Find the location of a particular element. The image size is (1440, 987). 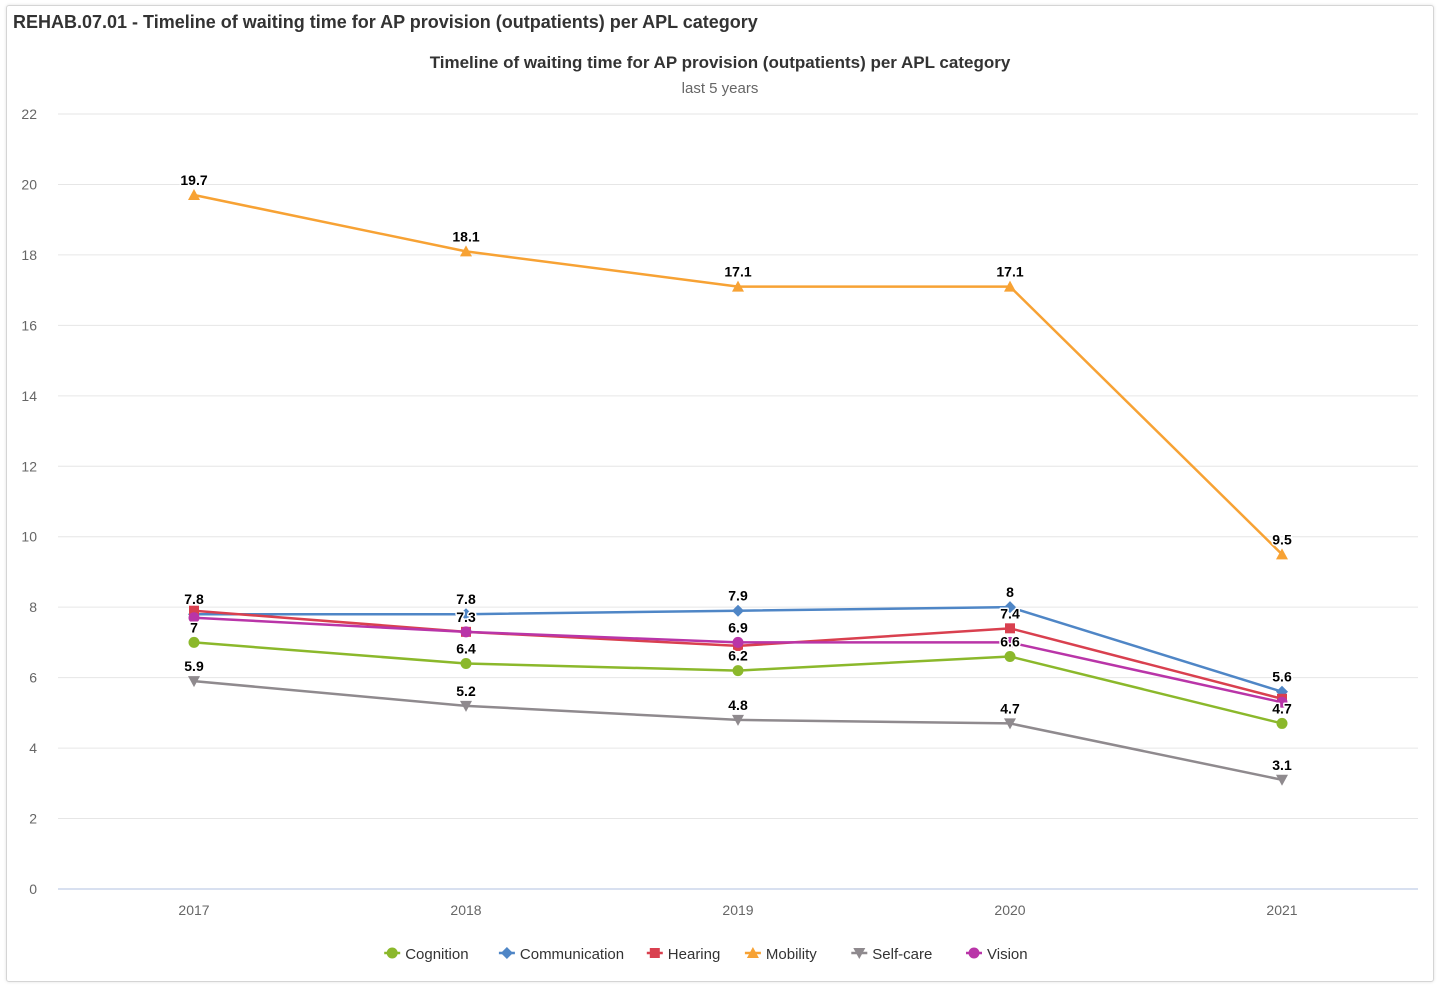

data-label: 5.2 is located at coordinates (466, 691).